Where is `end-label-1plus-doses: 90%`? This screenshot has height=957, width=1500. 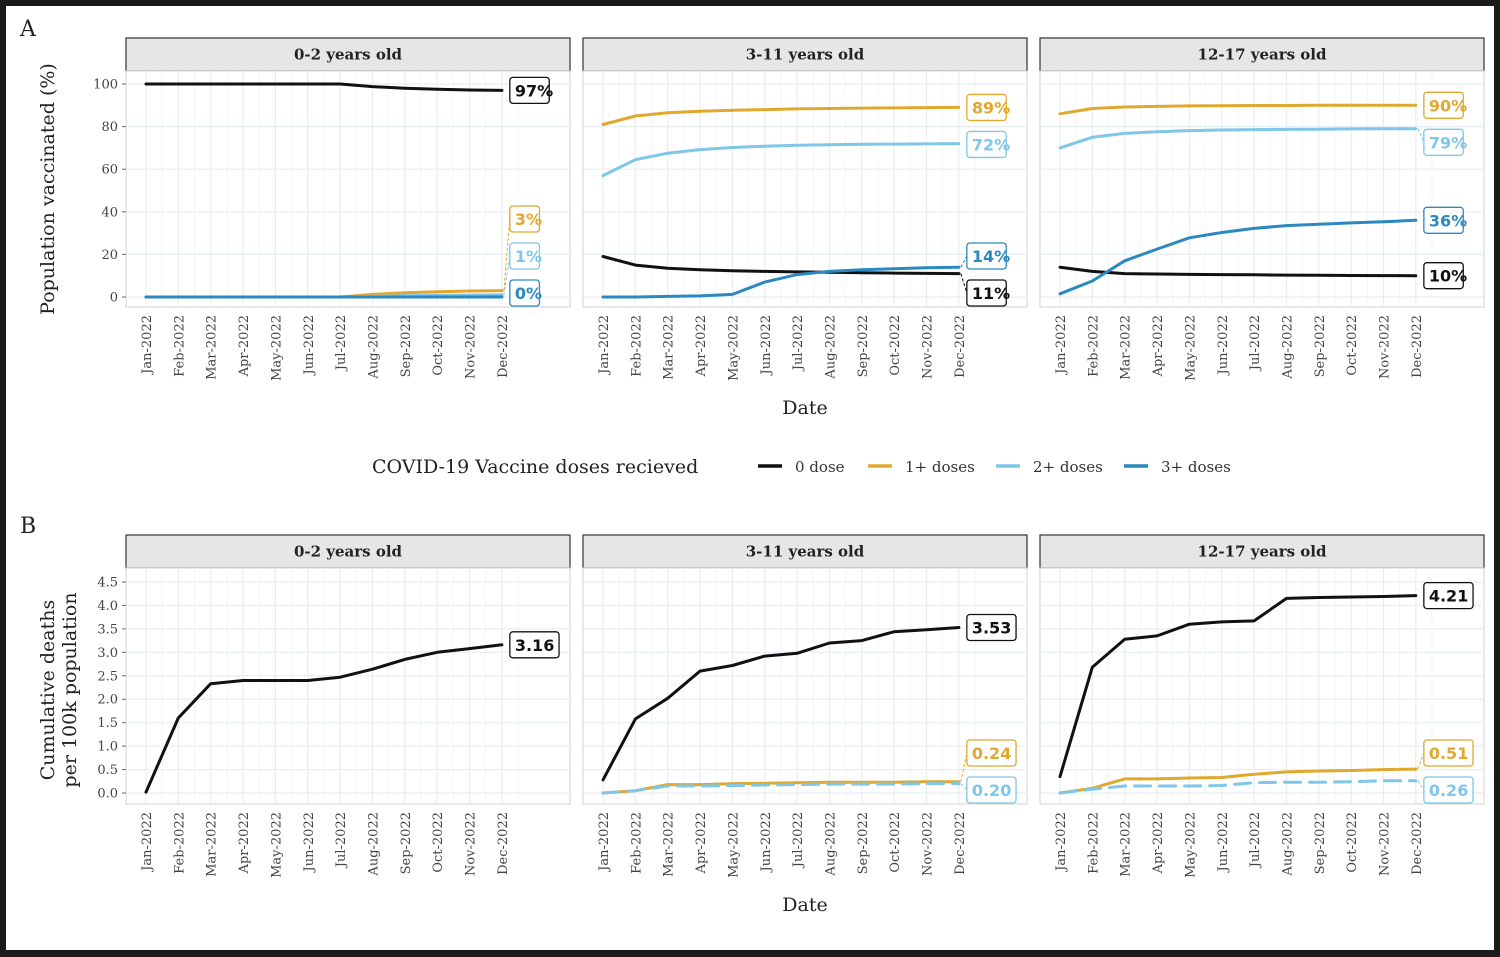
end-label-1plus-doses: 90% is located at coordinates (1448, 105).